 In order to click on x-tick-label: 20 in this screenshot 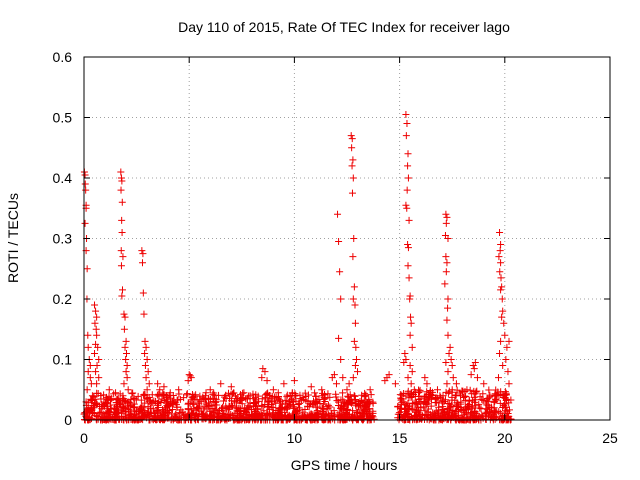, I will do `click(505, 438)`.